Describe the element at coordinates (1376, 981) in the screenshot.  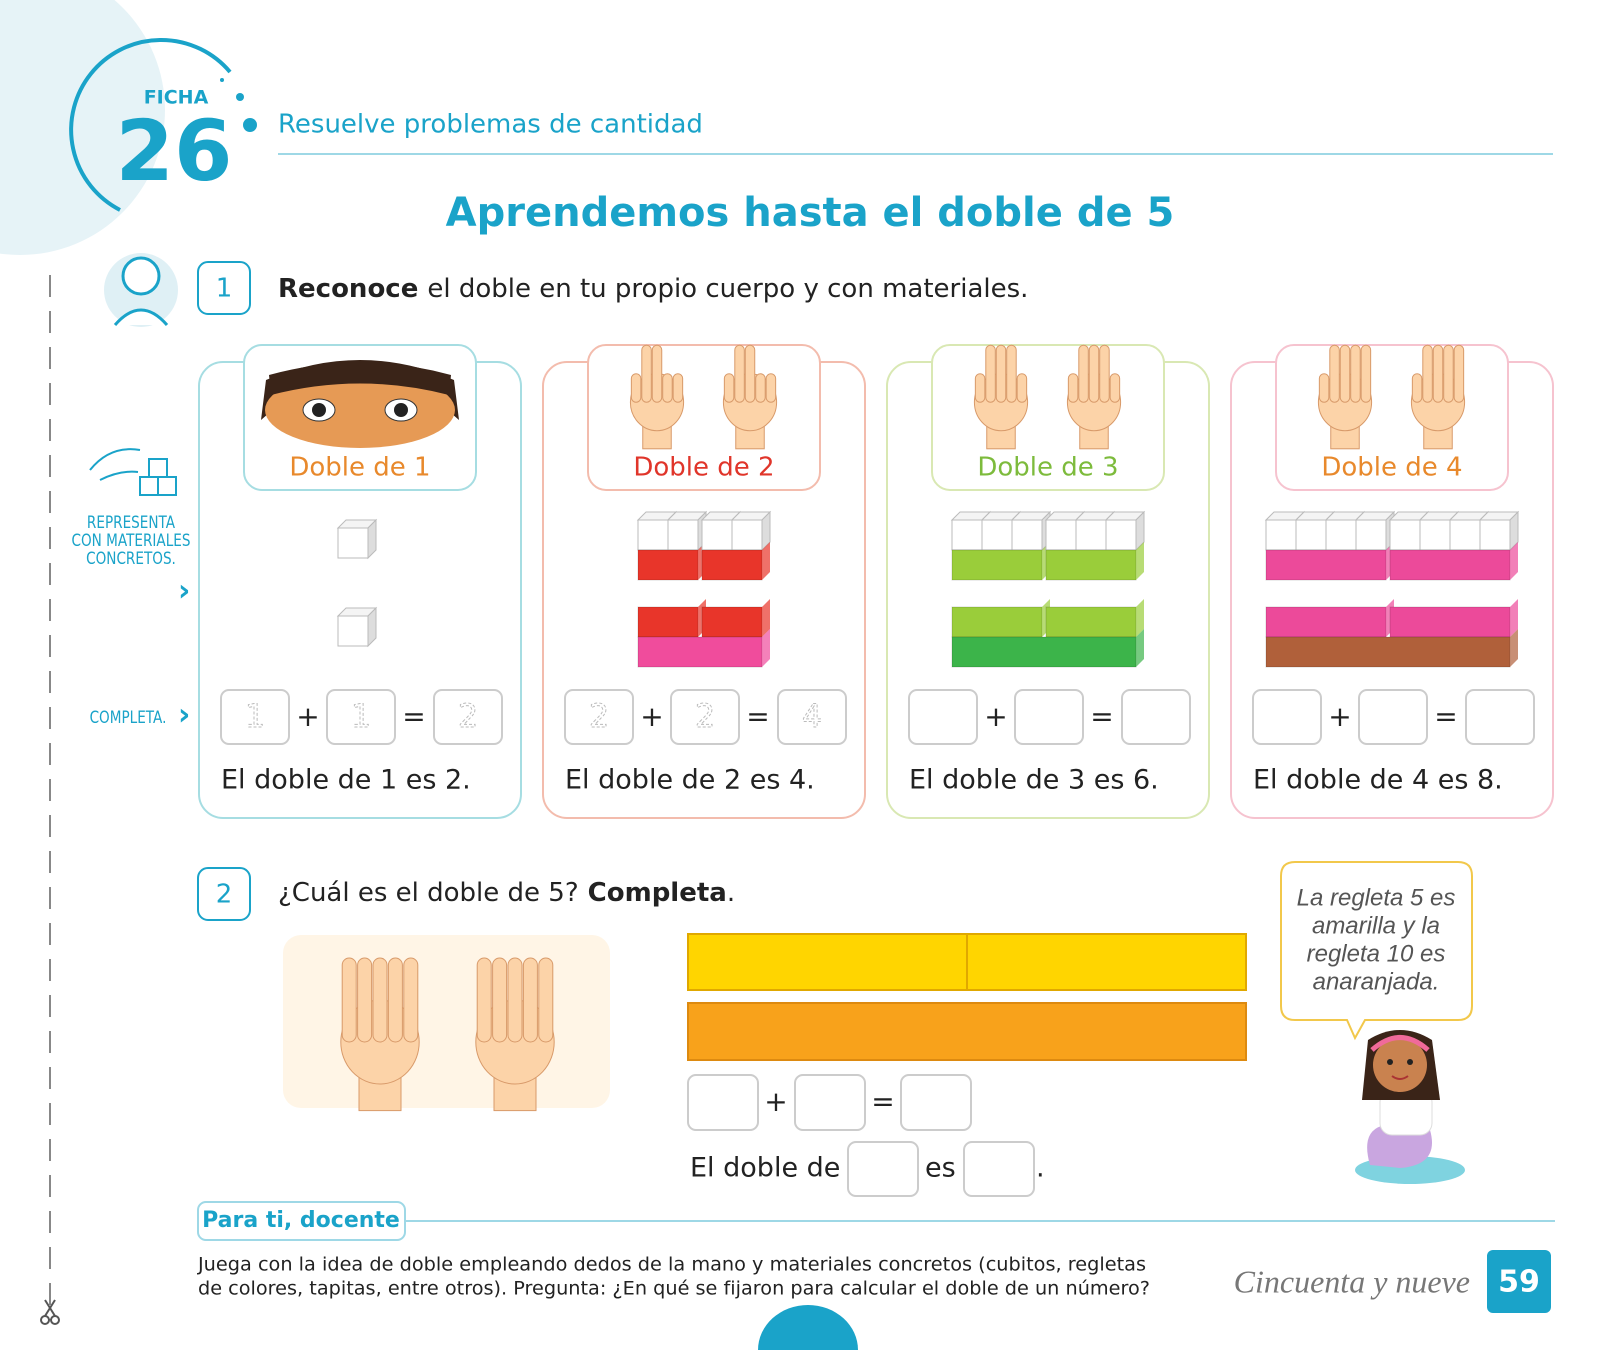
I see `bubble-line: anaranjada.` at that location.